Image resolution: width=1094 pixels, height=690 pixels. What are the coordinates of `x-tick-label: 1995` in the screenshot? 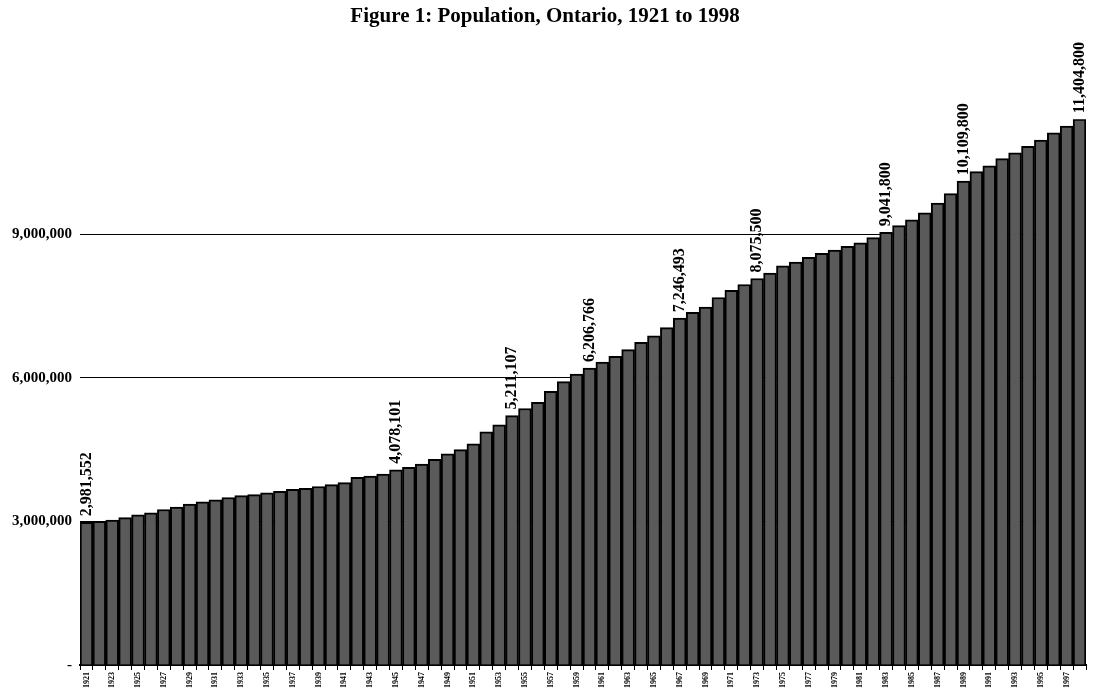 It's located at (1040, 680).